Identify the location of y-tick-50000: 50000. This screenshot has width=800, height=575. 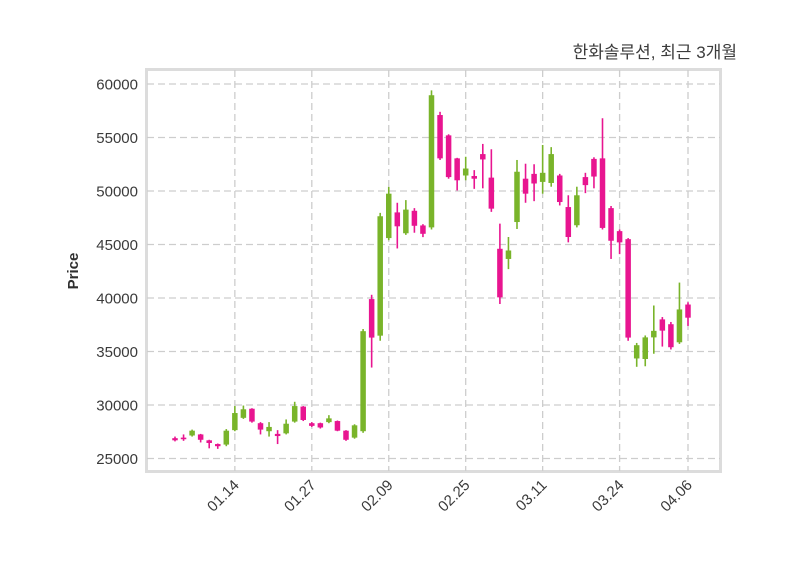
(117, 192).